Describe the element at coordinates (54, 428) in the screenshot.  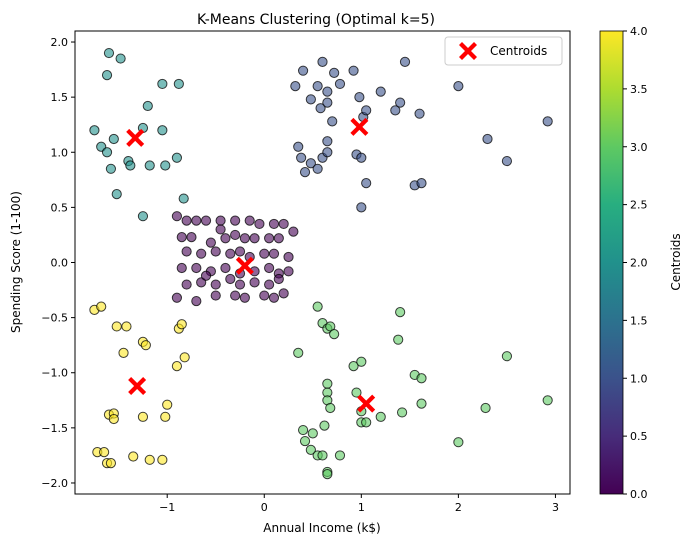
I see `y-tick-label: −1.5` at that location.